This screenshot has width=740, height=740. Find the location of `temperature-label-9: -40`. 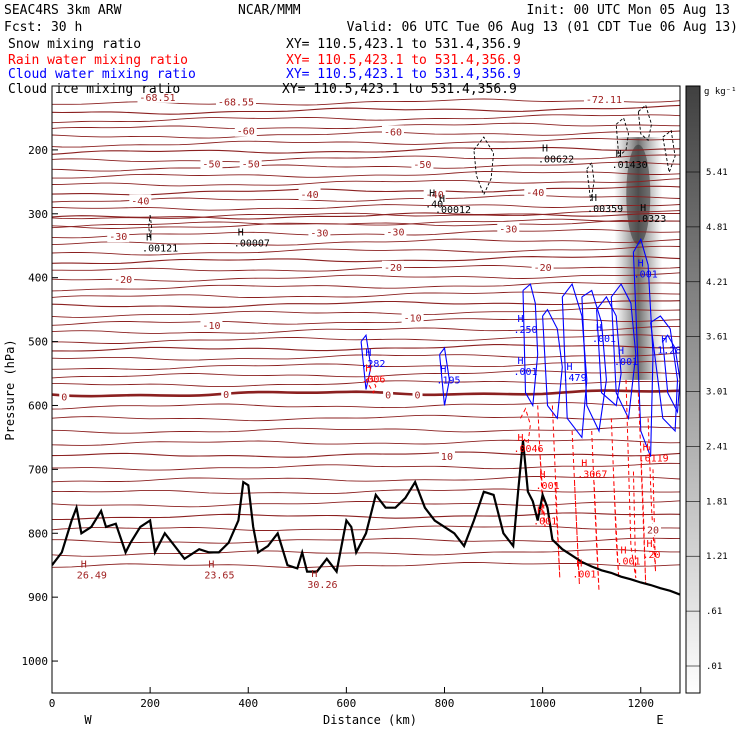

temperature-label-9: -40 is located at coordinates (310, 195).